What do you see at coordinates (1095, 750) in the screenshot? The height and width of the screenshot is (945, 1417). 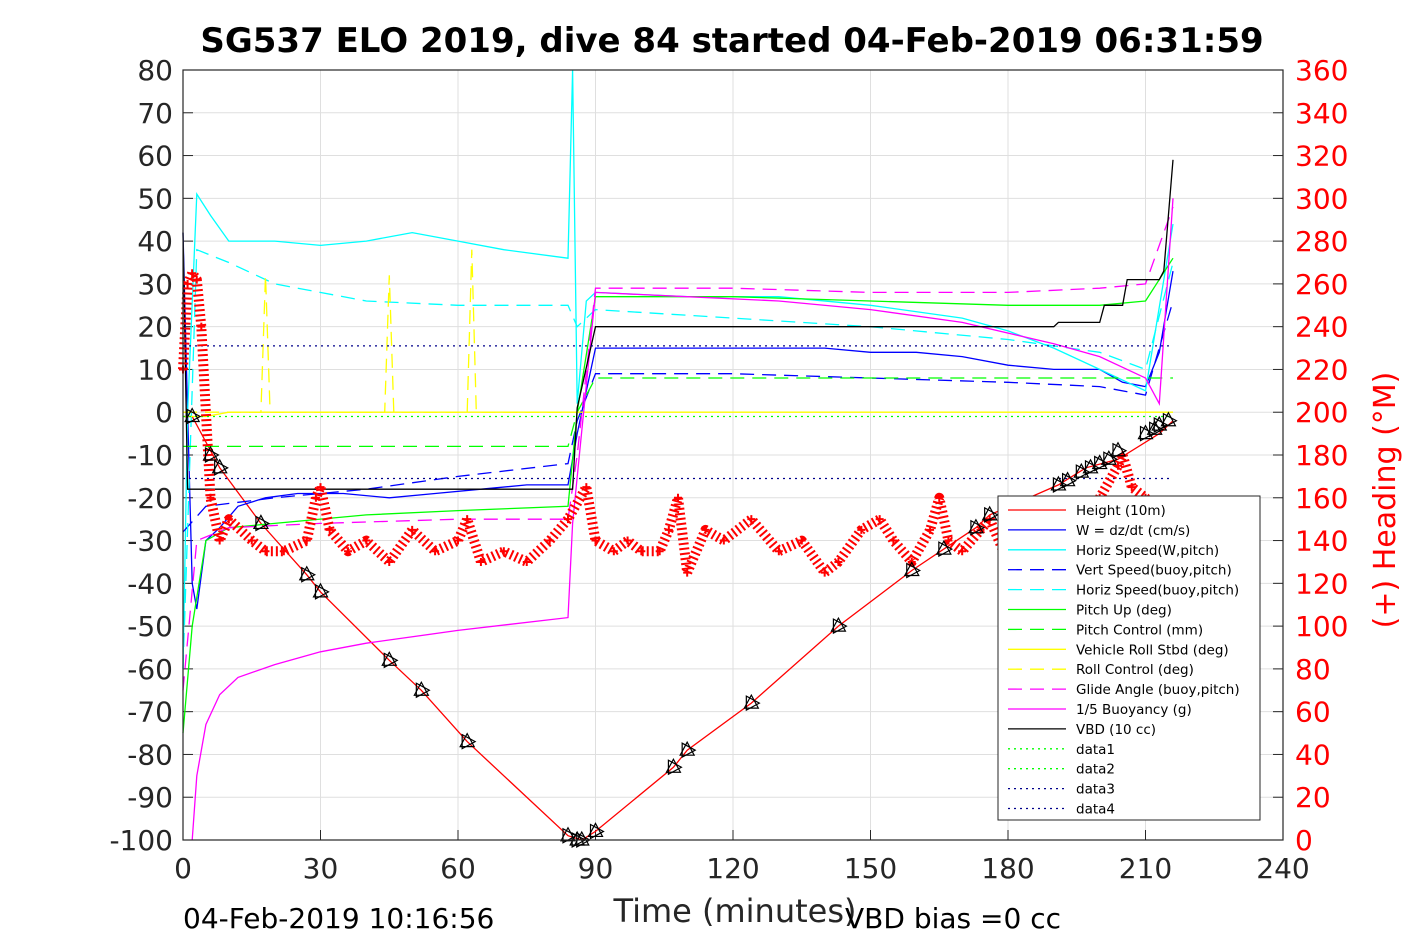 I see `legend-label: data1` at bounding box center [1095, 750].